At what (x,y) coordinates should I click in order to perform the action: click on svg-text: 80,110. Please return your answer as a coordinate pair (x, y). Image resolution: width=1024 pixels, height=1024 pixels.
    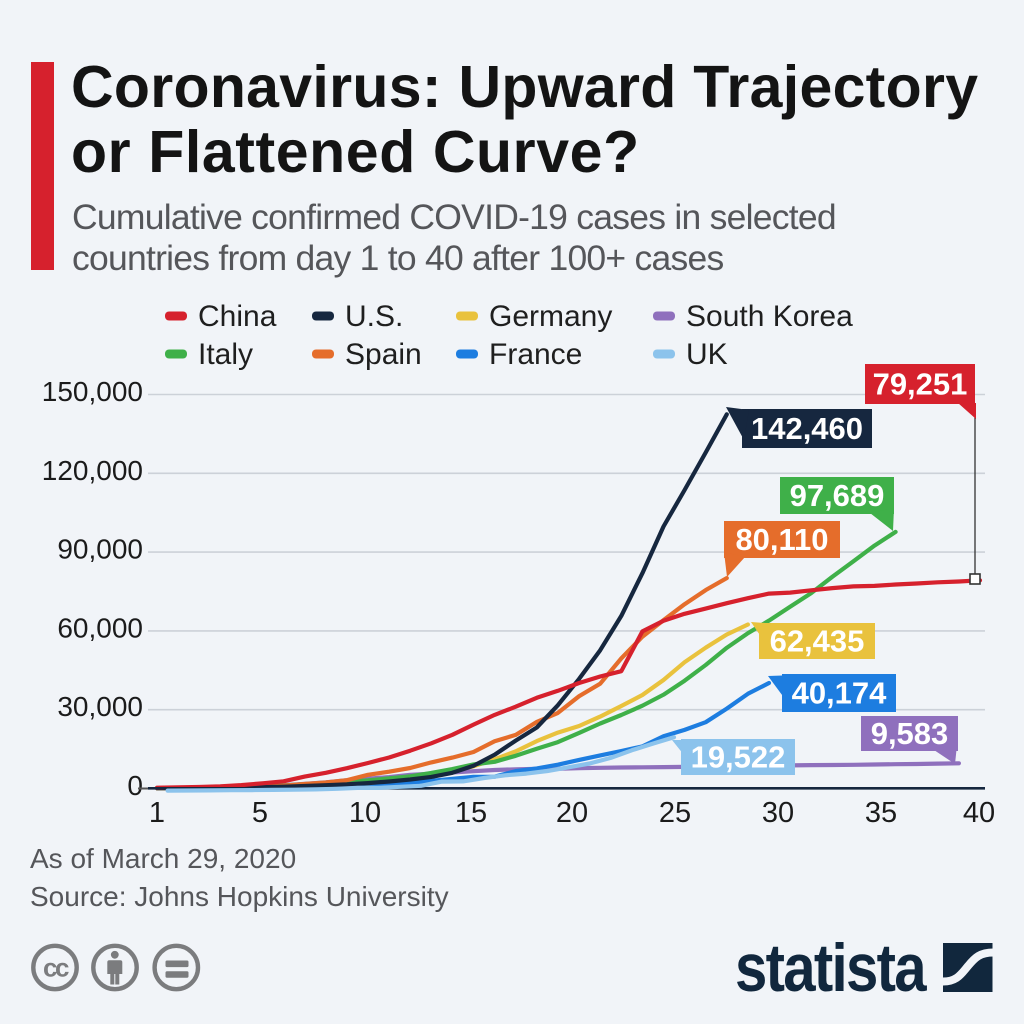
    Looking at the image, I should click on (781, 539).